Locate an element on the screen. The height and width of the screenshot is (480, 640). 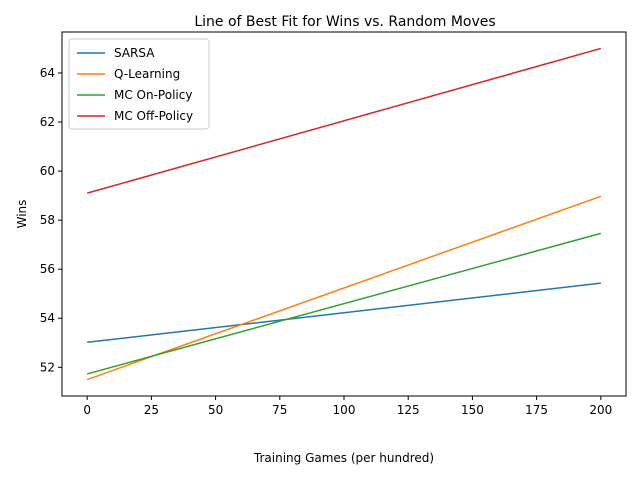
x-tick-label: 75 is located at coordinates (279, 410).